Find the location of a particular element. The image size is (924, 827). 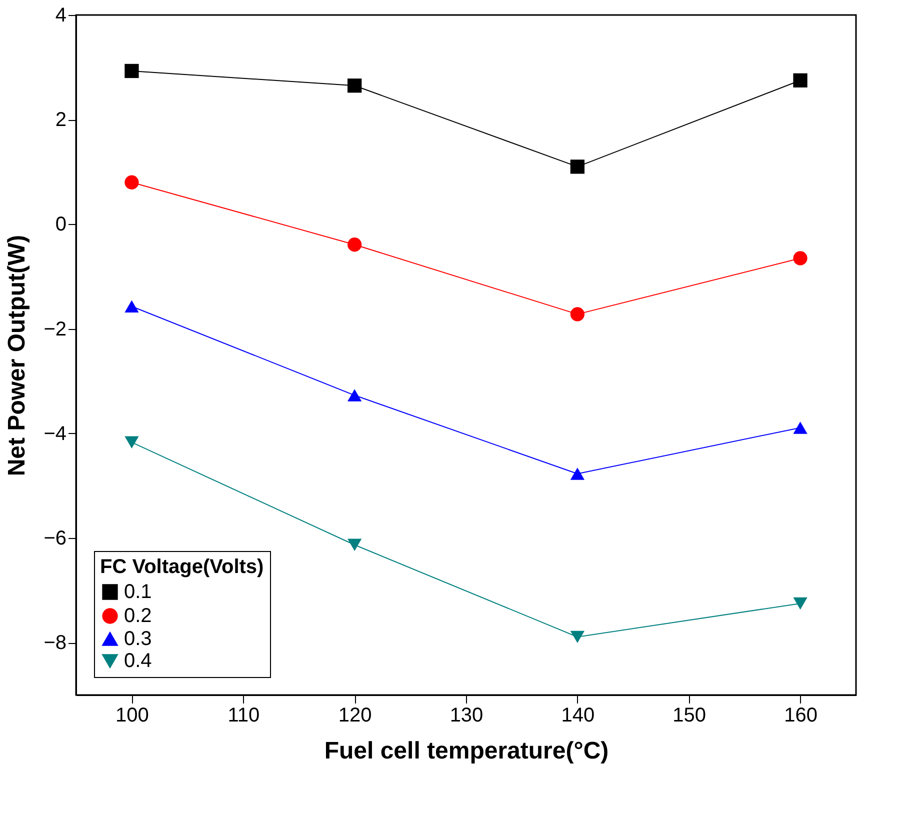

x-tick-label: 140 is located at coordinates (578, 715).